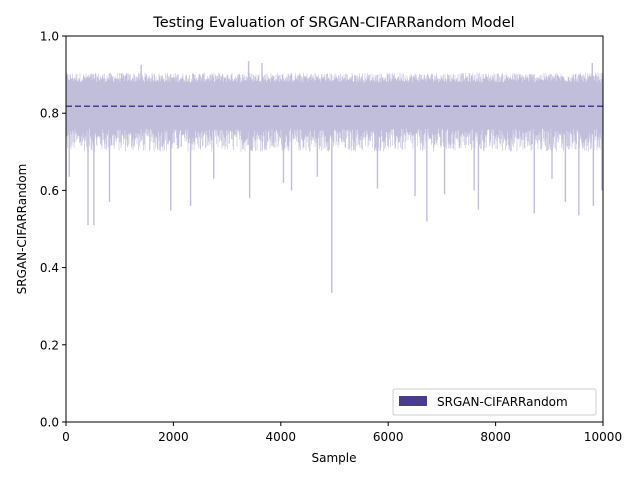 This screenshot has height=480, width=640. What do you see at coordinates (342, 433) in the screenshot?
I see `x-axis: 0 2000 4000 6000 8000 10000` at bounding box center [342, 433].